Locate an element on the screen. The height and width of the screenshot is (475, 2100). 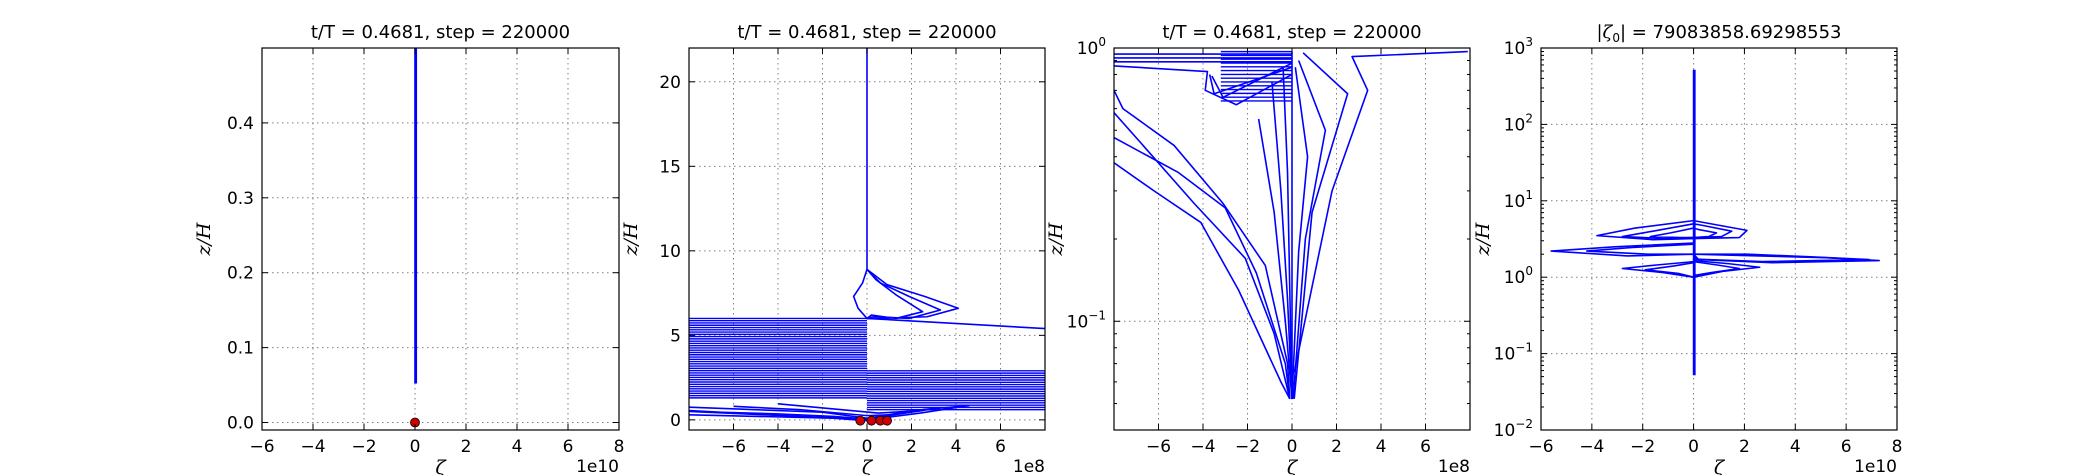
y-tick-label: 20 is located at coordinates (670, 83).